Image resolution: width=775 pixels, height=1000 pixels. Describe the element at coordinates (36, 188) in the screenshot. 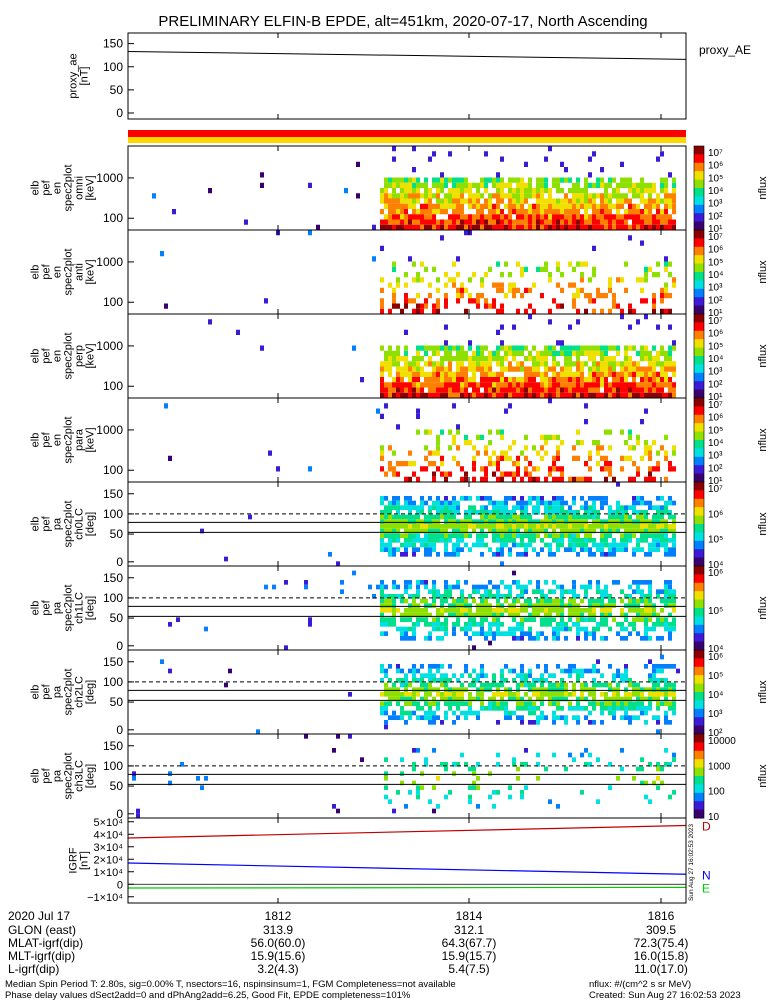

I see `y-axis-label-line: elb` at that location.